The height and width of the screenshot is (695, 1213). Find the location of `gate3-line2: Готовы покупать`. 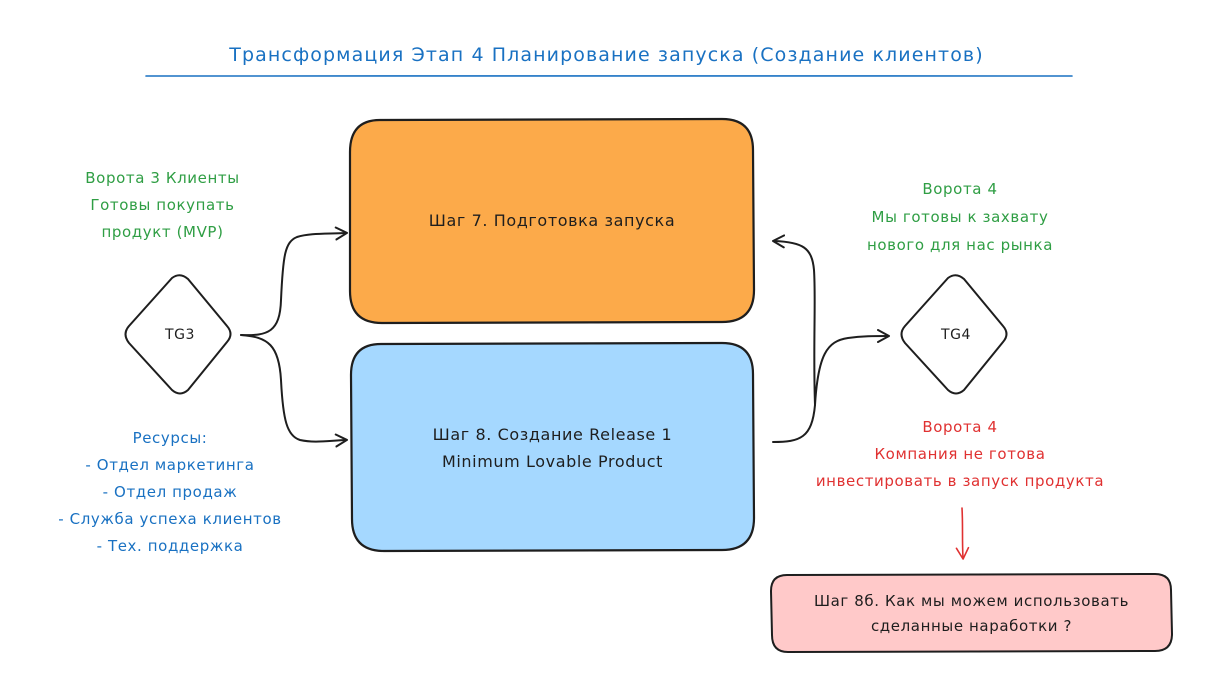

gate3-line2: Готовы покупать is located at coordinates (162, 205).